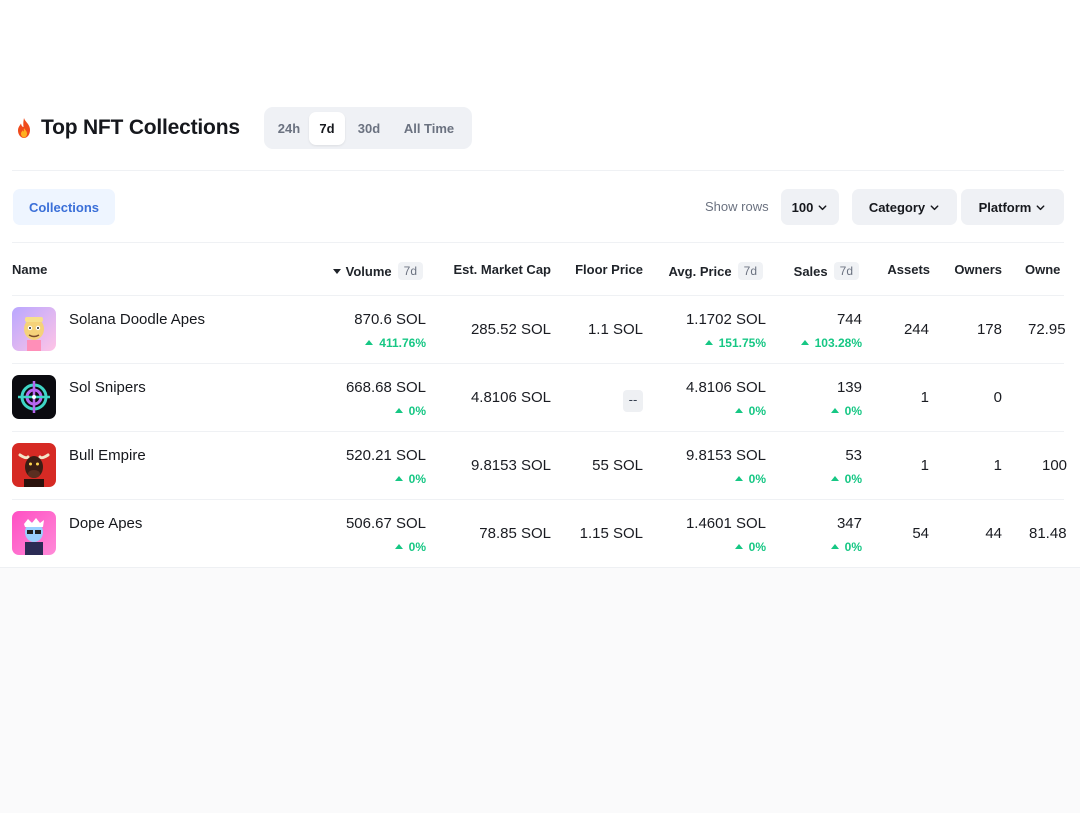  What do you see at coordinates (978, 269) in the screenshot?
I see `column-header-owners: Owners` at bounding box center [978, 269].